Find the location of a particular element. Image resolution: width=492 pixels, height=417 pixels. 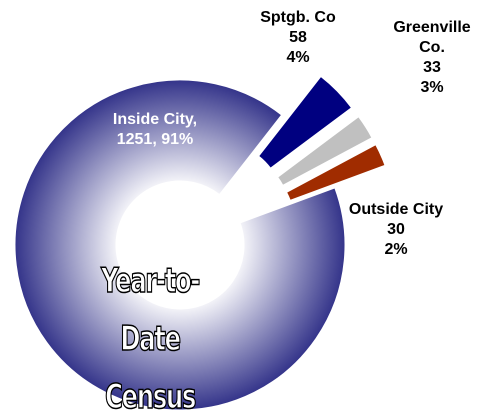

percent-label: 3% is located at coordinates (432, 87).